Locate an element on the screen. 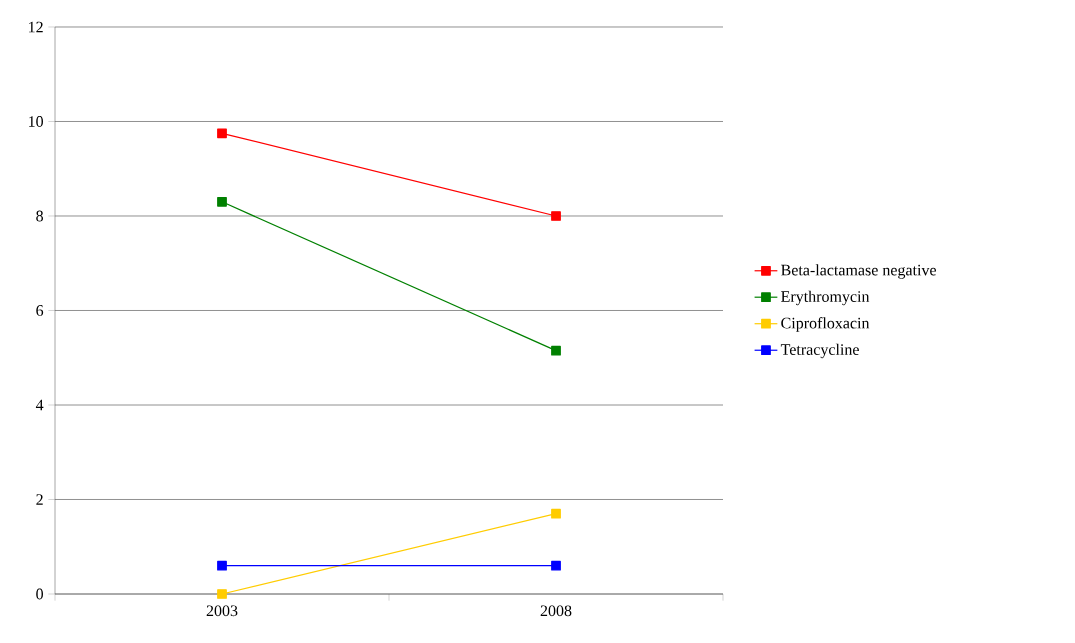  y-tick-label: 6 is located at coordinates (40, 310).